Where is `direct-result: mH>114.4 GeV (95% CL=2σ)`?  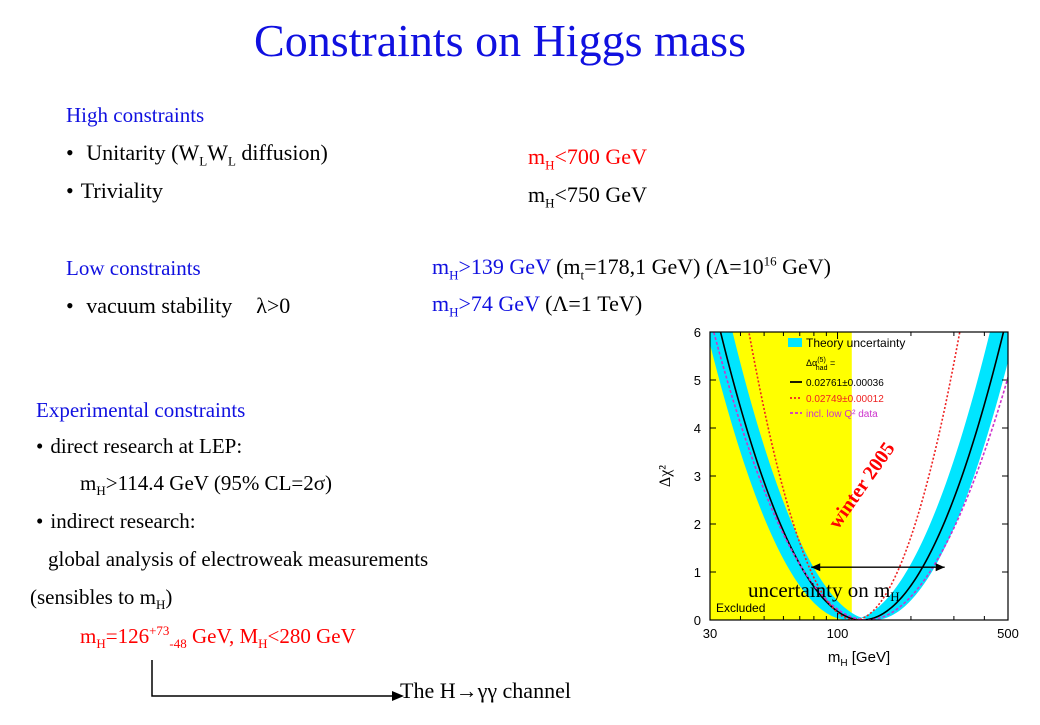
direct-result: mH>114.4 GeV (95% CL=2σ) is located at coordinates (206, 485).